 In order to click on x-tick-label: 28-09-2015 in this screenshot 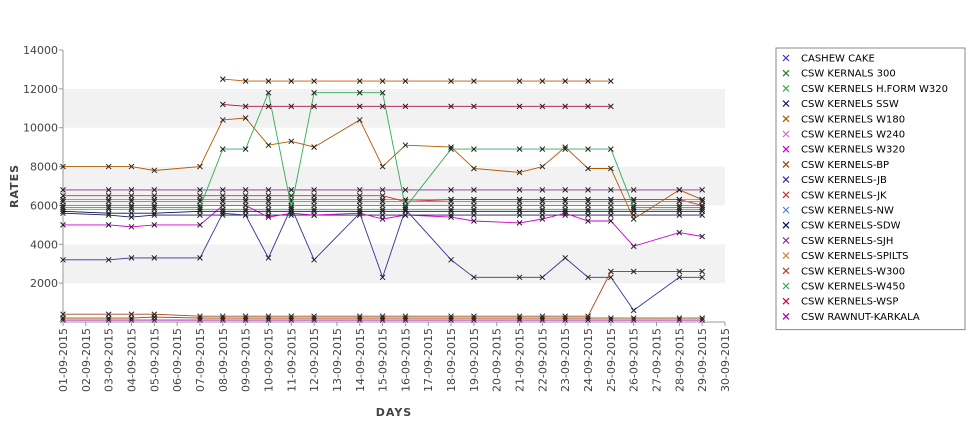, I will do `click(679, 360)`.